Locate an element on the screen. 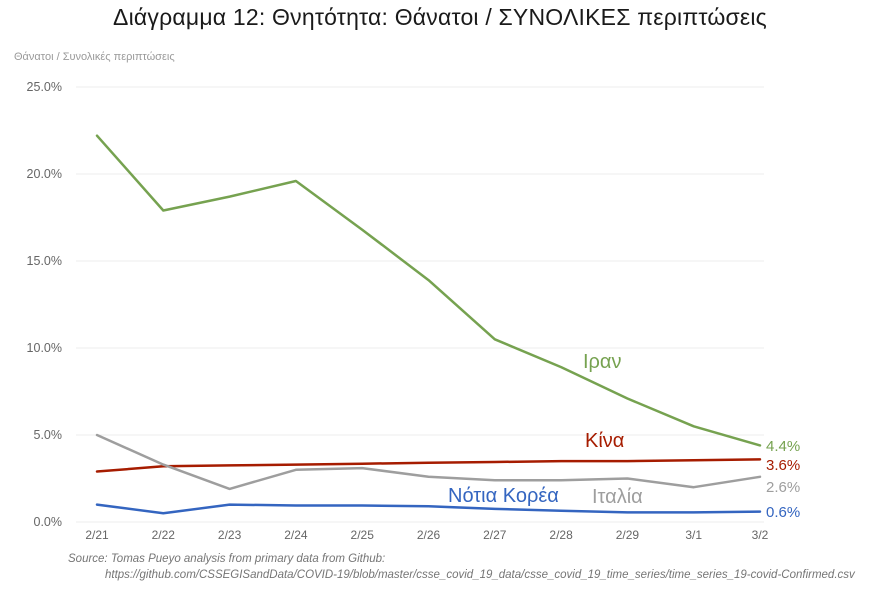  x-tick-label: 2/23 is located at coordinates (230, 535).